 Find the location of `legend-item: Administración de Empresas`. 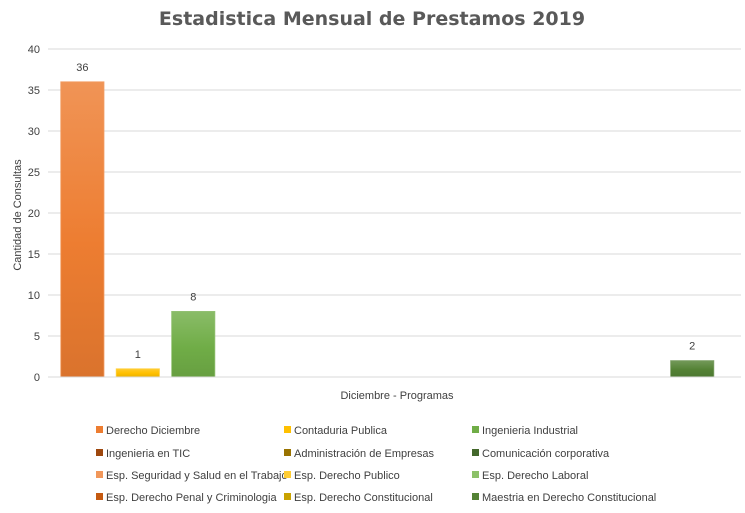

legend-item: Administración de Empresas is located at coordinates (359, 454).